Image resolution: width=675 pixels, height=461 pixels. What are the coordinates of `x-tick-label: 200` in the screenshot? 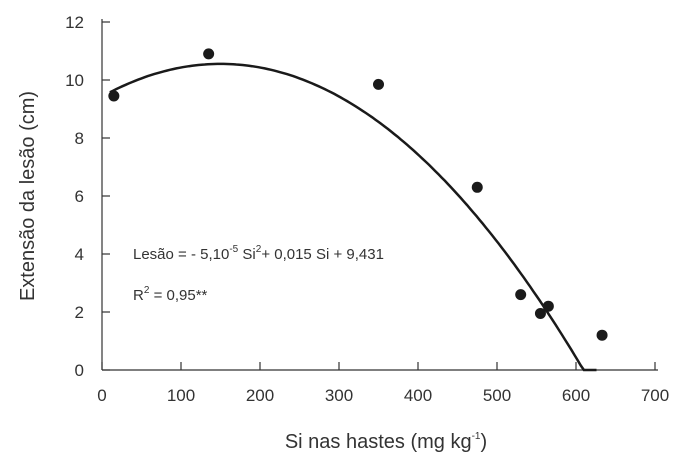 It's located at (260, 395).